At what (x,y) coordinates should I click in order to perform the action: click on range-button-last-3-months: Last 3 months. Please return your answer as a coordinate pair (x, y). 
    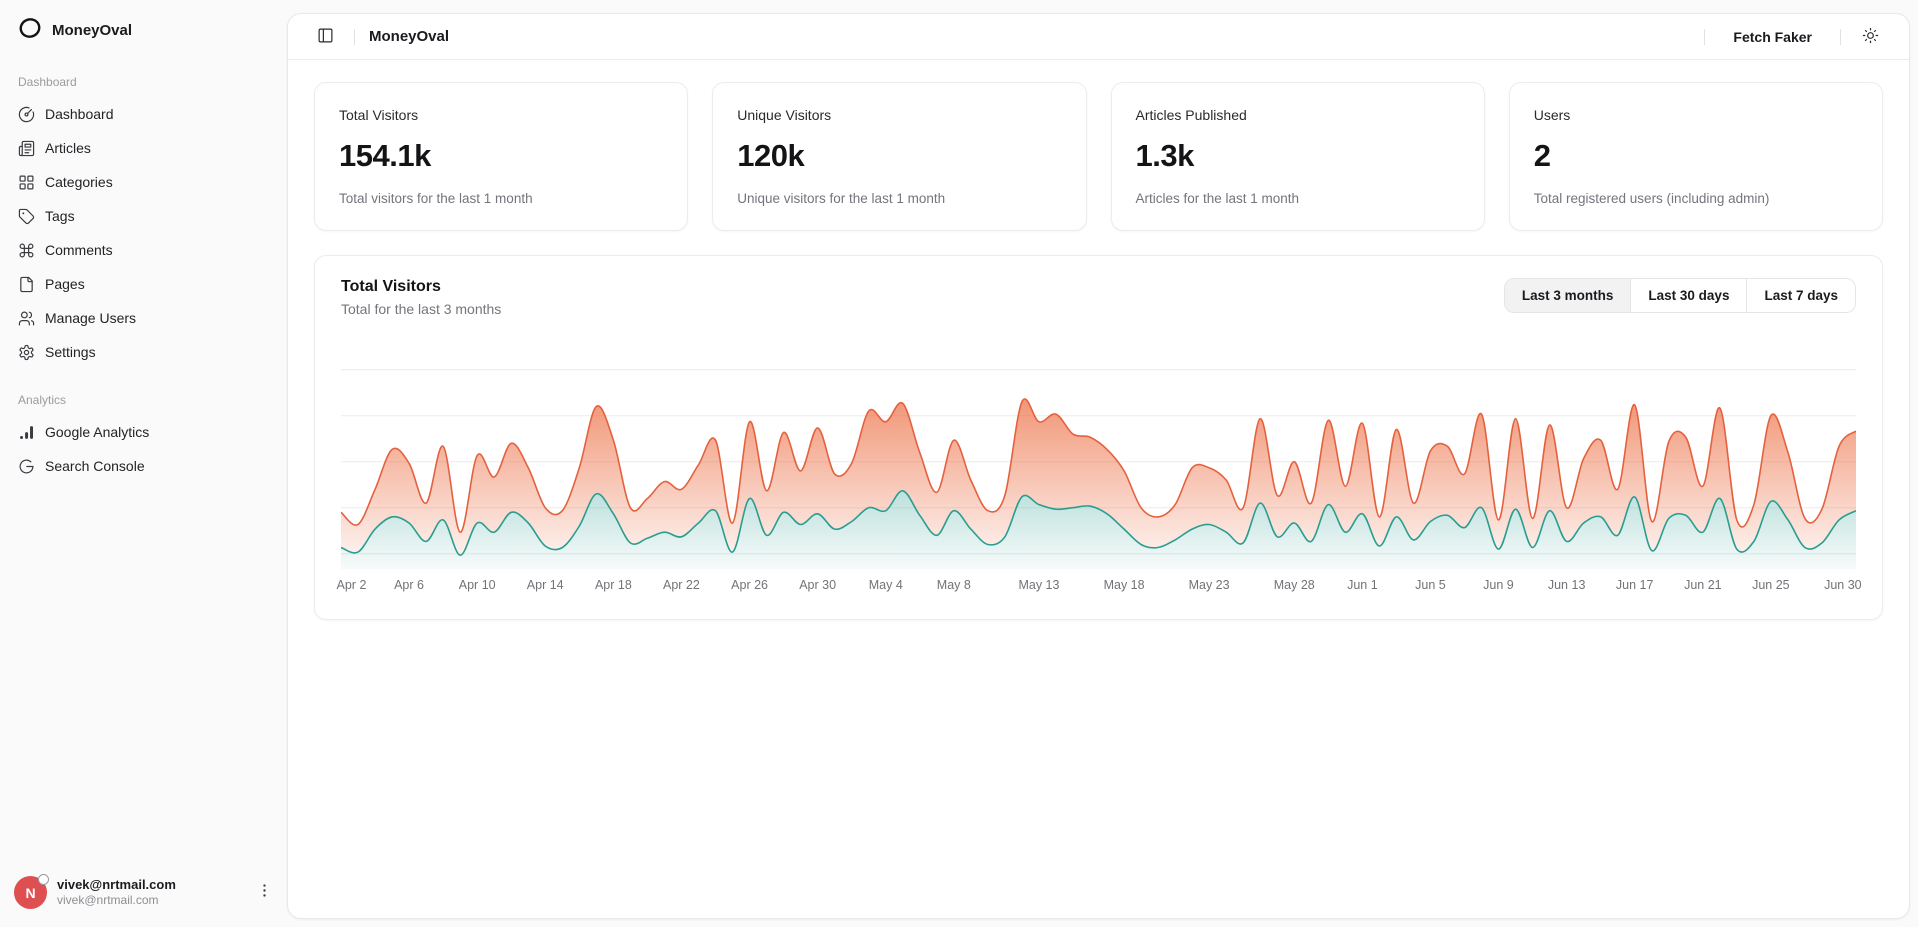
    Looking at the image, I should click on (1567, 295).